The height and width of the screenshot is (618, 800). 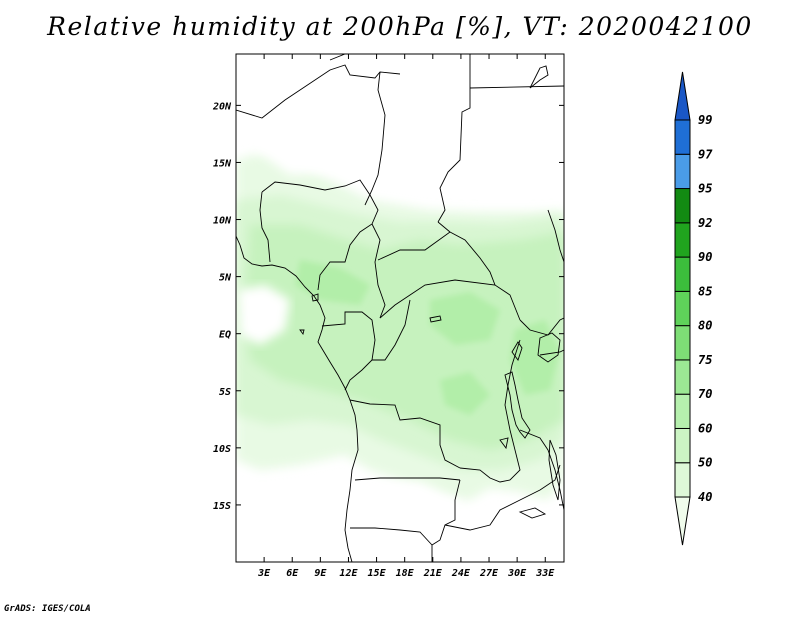 I want to click on colorbar-bottom-triangle, so click(x=682, y=521).